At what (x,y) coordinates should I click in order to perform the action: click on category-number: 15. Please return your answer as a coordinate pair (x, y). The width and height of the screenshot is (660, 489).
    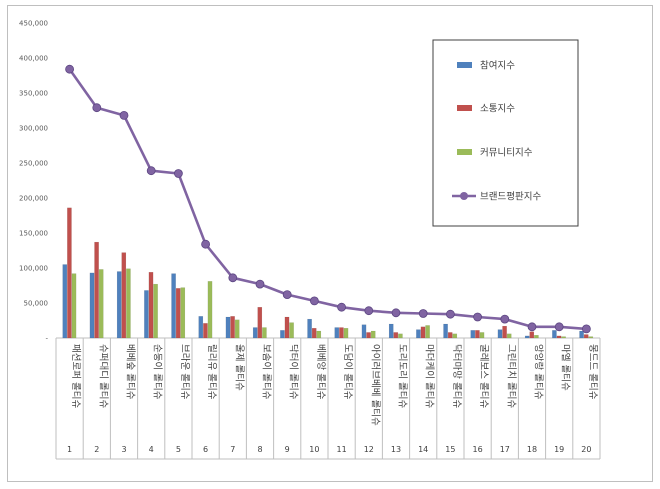
    Looking at the image, I should click on (450, 449).